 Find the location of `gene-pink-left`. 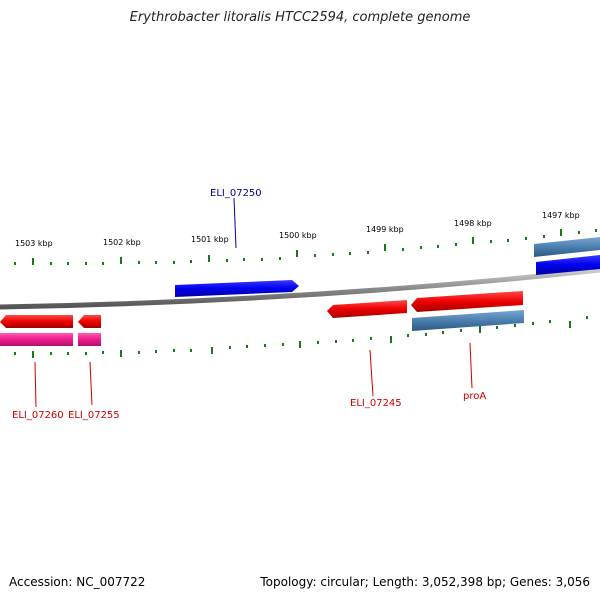

gene-pink-left is located at coordinates (36, 339).